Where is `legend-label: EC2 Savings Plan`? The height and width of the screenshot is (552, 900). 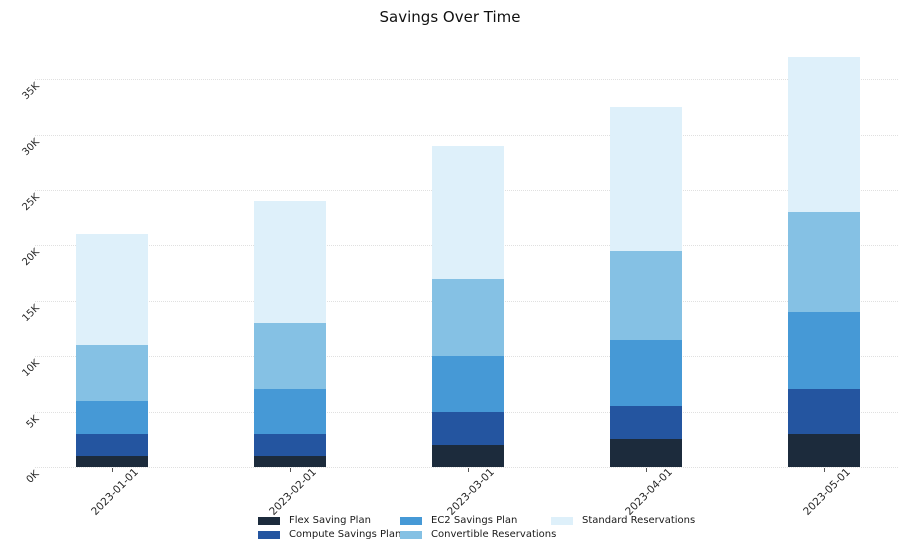 legend-label: EC2 Savings Plan is located at coordinates (474, 520).